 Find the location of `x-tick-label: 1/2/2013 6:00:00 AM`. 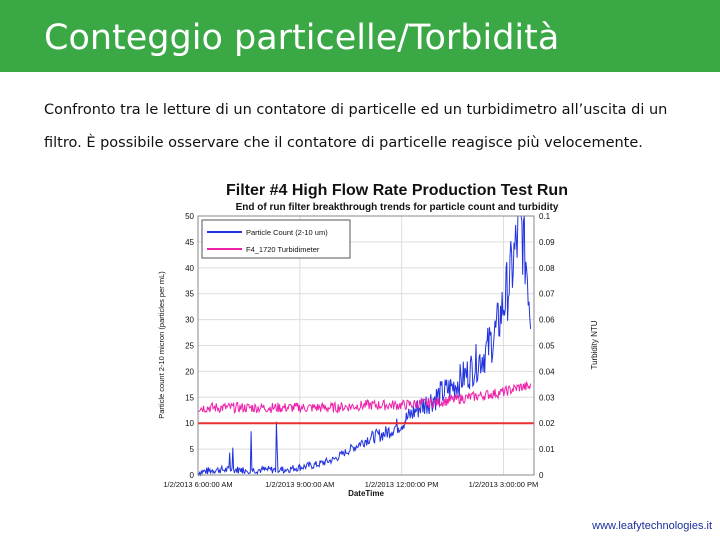

x-tick-label: 1/2/2013 6:00:00 AM is located at coordinates (197, 484).